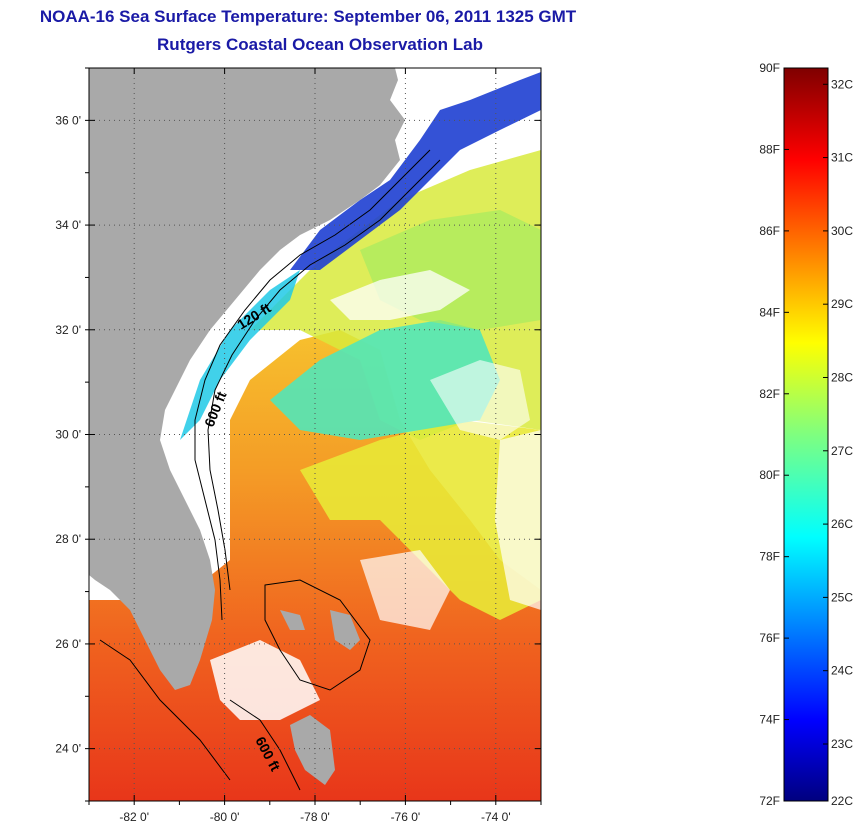 The width and height of the screenshot is (865, 832). What do you see at coordinates (769, 557) in the screenshot?
I see `colorbar-label-f: 78F` at bounding box center [769, 557].